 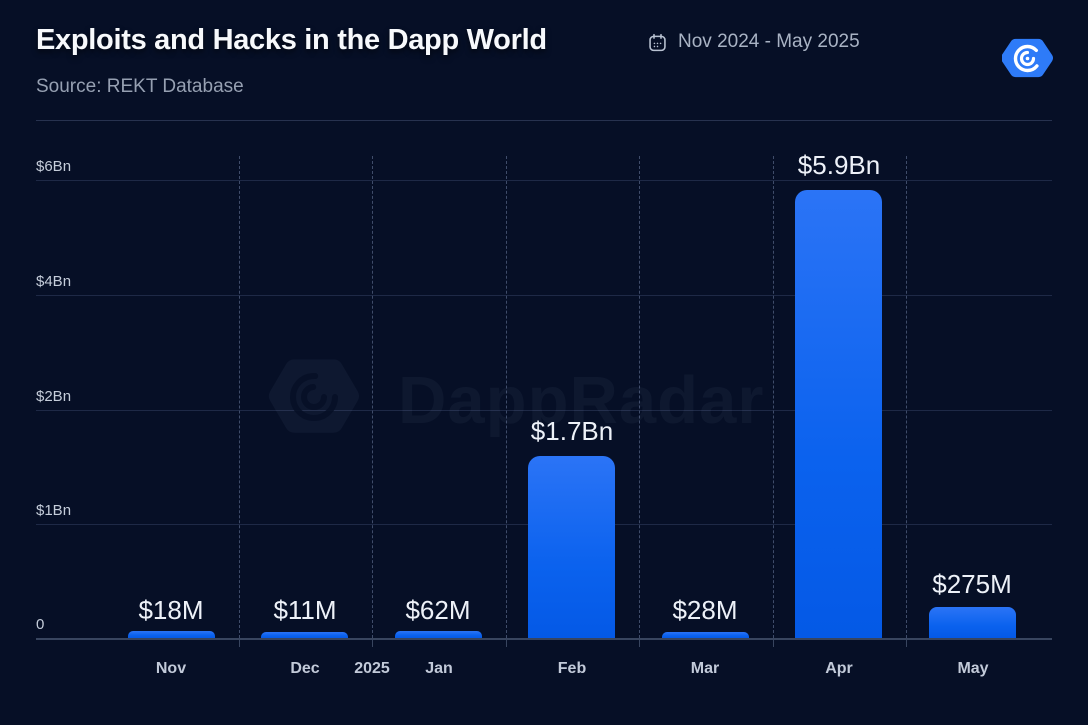 What do you see at coordinates (305, 668) in the screenshot?
I see `x-label-dec: Dec` at bounding box center [305, 668].